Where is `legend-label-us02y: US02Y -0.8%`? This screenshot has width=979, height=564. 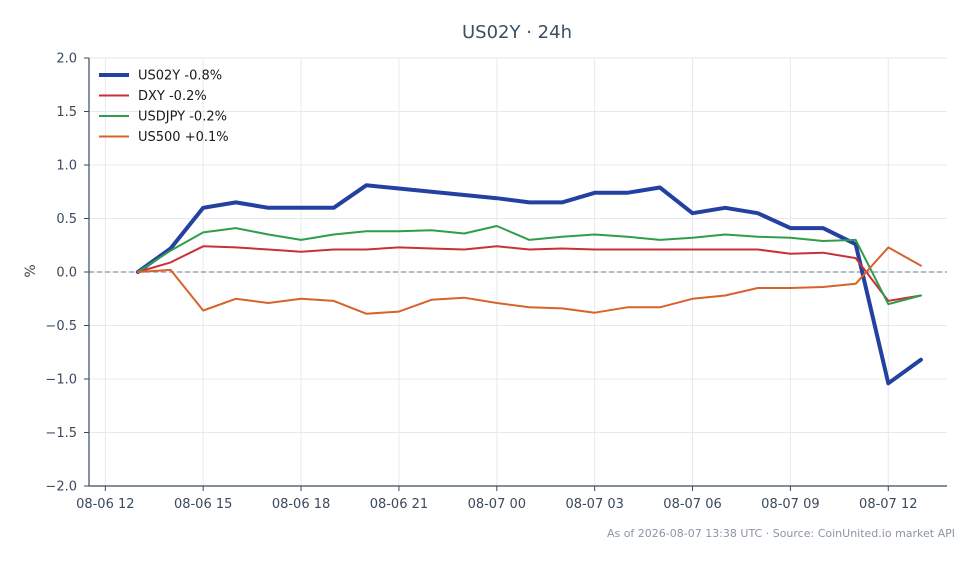
legend-label-us02y: US02Y -0.8% is located at coordinates (180, 76).